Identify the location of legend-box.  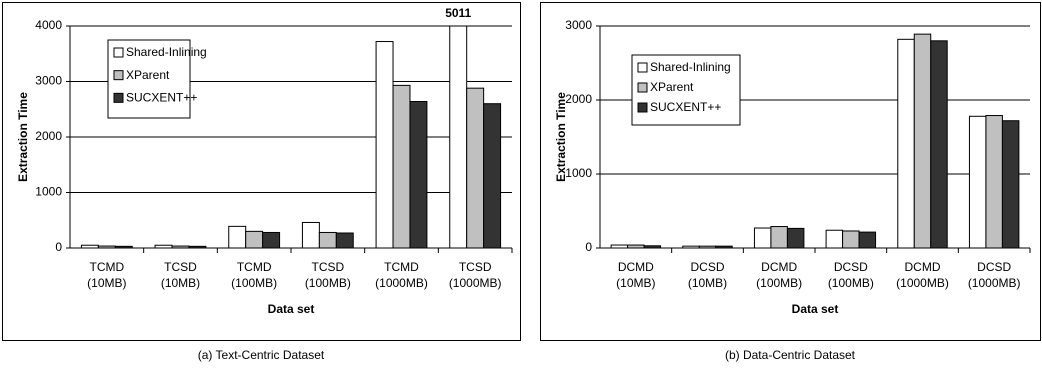
(686, 90).